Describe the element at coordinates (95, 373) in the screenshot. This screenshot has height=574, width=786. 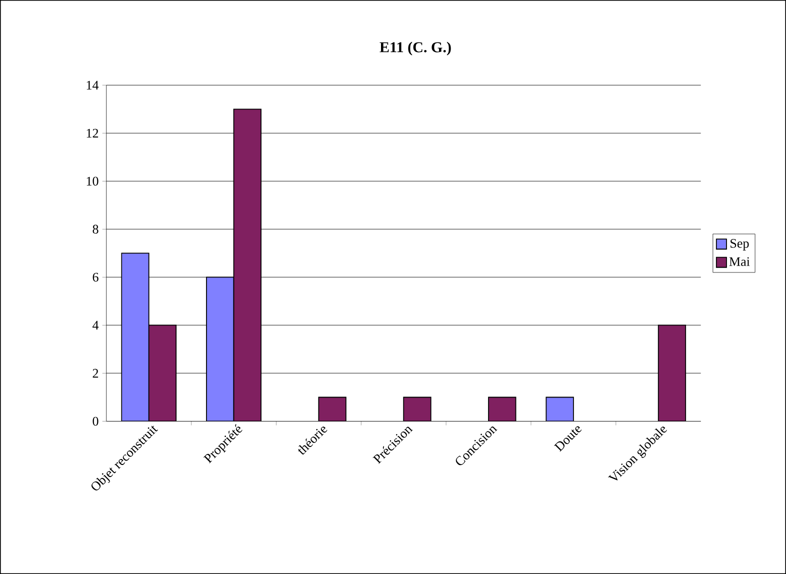
I see `y-tick-label: 2` at that location.